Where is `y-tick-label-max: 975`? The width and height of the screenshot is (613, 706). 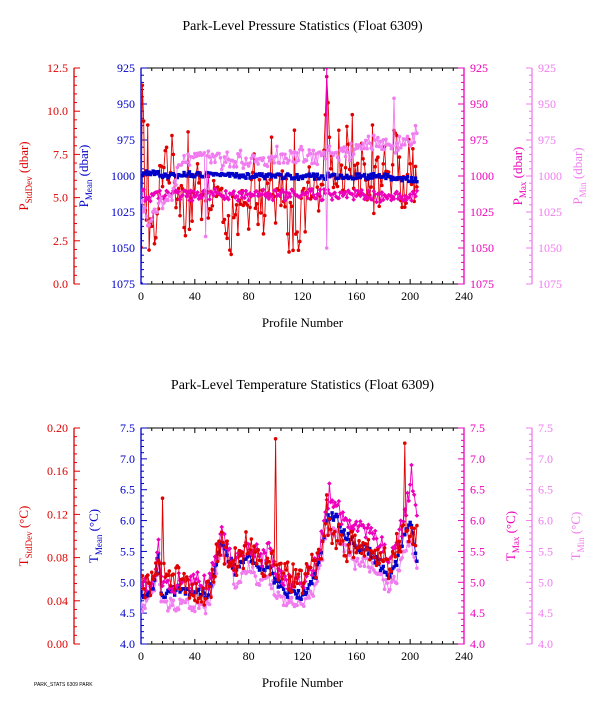
y-tick-label-max: 975 is located at coordinates (479, 140).